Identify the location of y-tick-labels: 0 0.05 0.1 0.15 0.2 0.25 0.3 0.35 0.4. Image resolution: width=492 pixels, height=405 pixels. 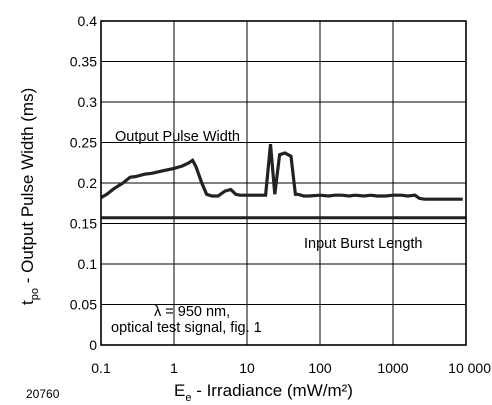
(83, 183).